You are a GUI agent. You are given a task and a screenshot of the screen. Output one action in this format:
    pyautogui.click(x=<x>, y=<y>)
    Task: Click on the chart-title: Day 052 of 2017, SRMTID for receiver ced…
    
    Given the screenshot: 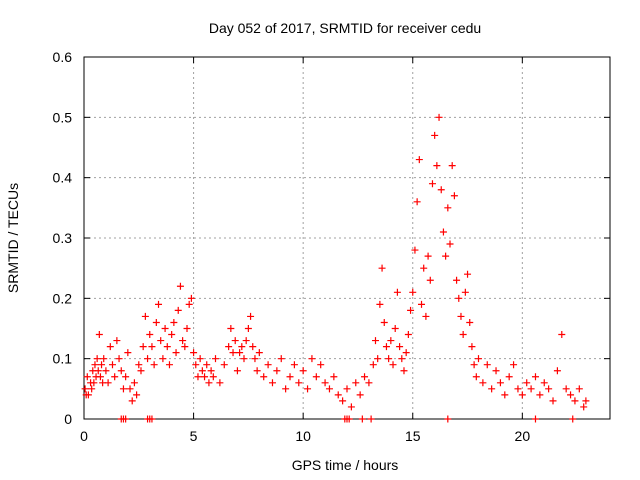 What is the action you would take?
    pyautogui.click(x=345, y=28)
    